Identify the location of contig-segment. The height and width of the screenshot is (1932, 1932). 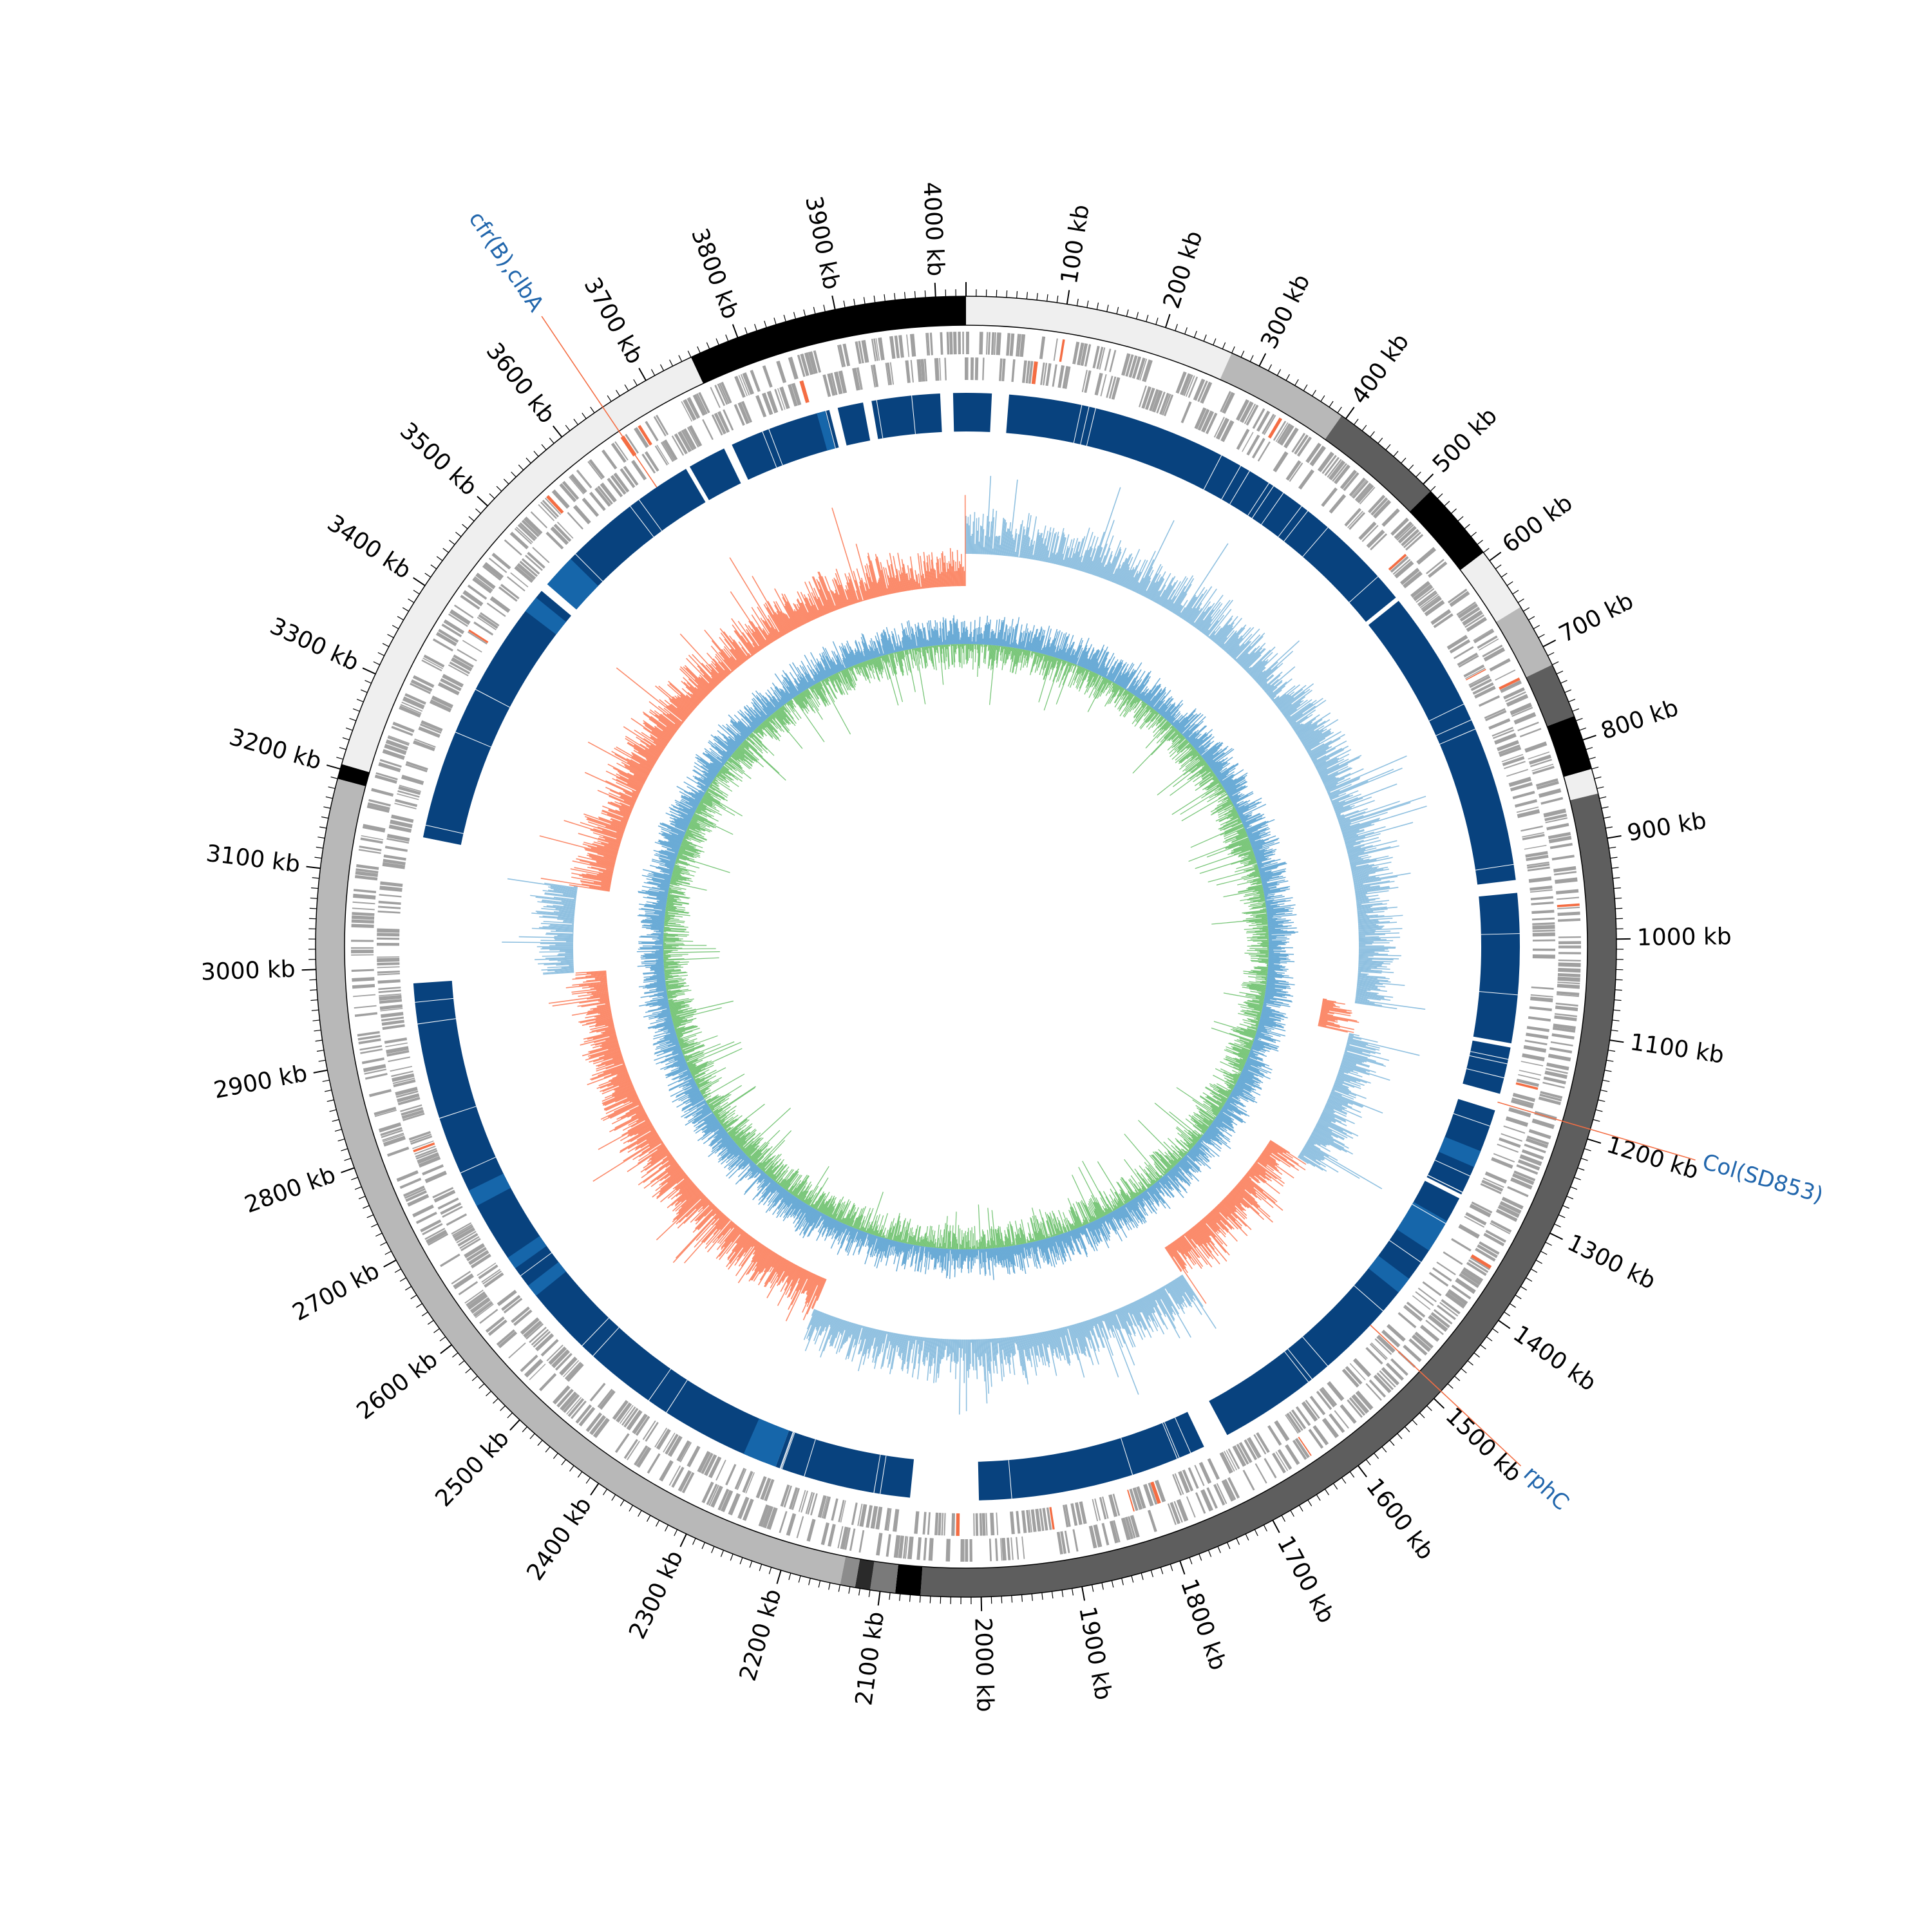
(850, 1572).